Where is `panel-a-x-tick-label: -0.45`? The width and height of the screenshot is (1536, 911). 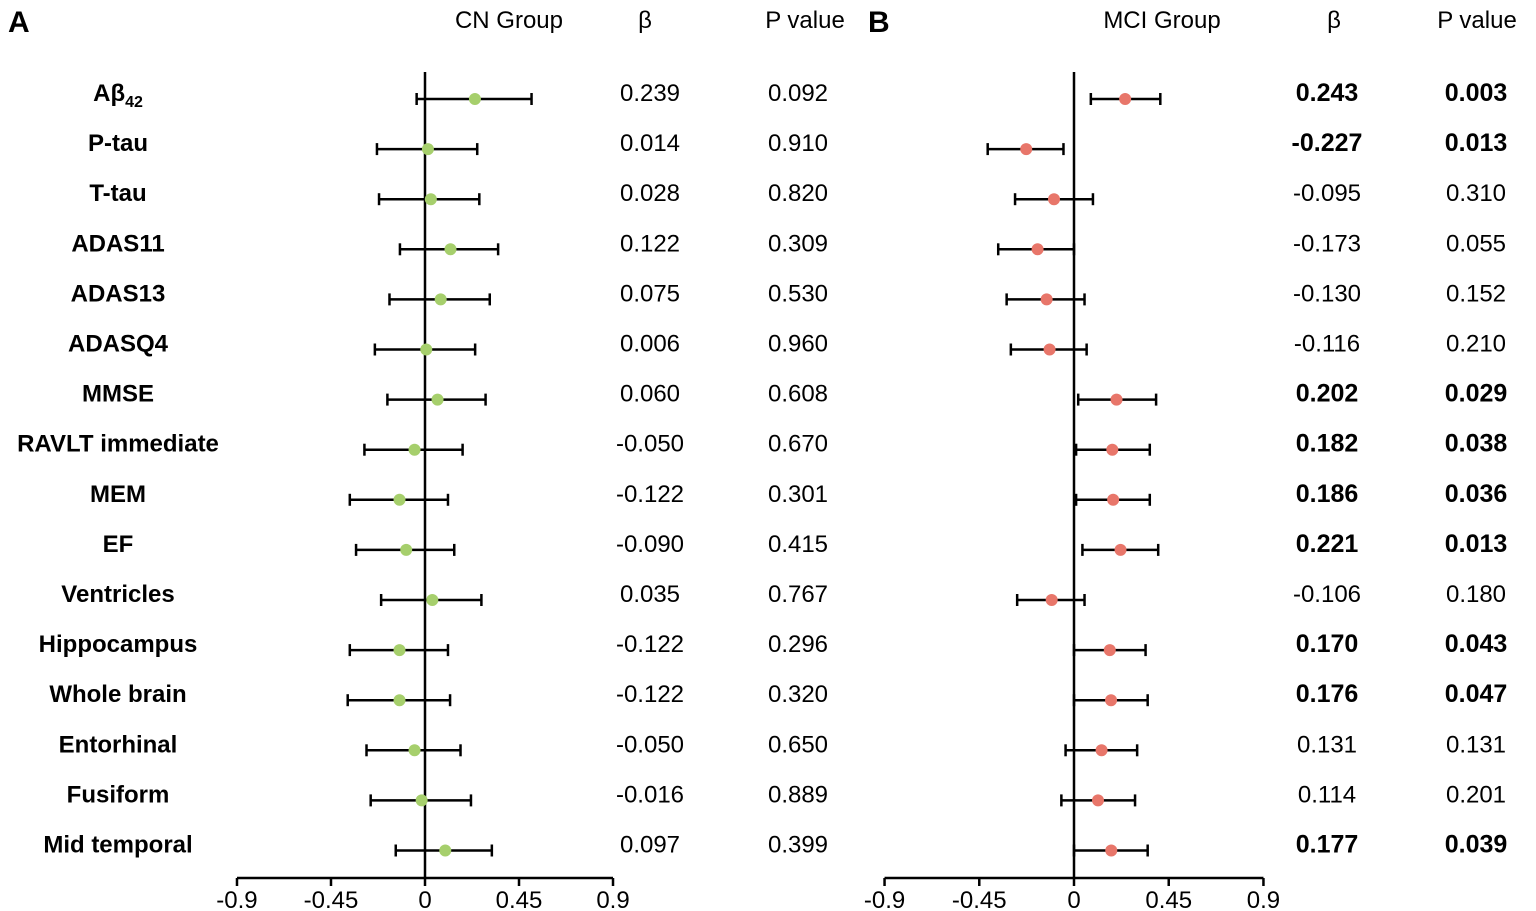
panel-a-x-tick-label: -0.45 is located at coordinates (331, 899).